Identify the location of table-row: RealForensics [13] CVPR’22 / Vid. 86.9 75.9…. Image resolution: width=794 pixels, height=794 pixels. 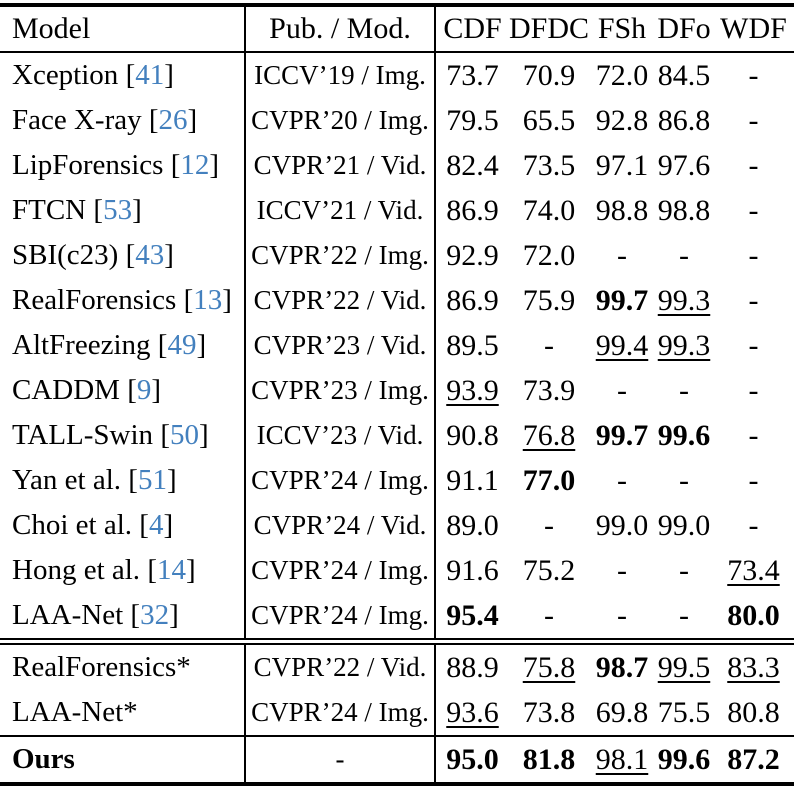
(397, 300).